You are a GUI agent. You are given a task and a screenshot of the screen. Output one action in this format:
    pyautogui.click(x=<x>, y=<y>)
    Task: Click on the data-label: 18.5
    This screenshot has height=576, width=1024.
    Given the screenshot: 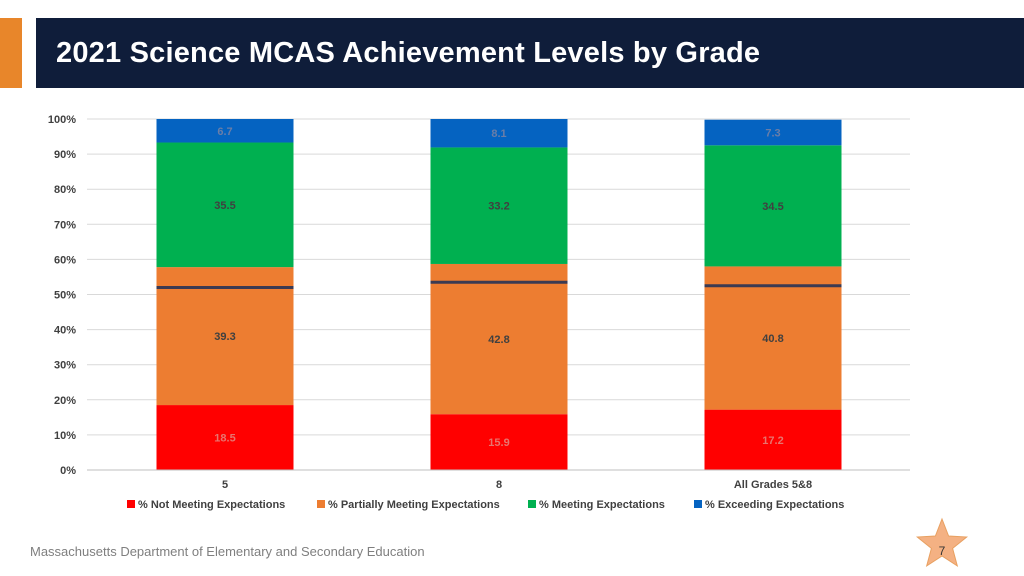 What is the action you would take?
    pyautogui.click(x=224, y=439)
    